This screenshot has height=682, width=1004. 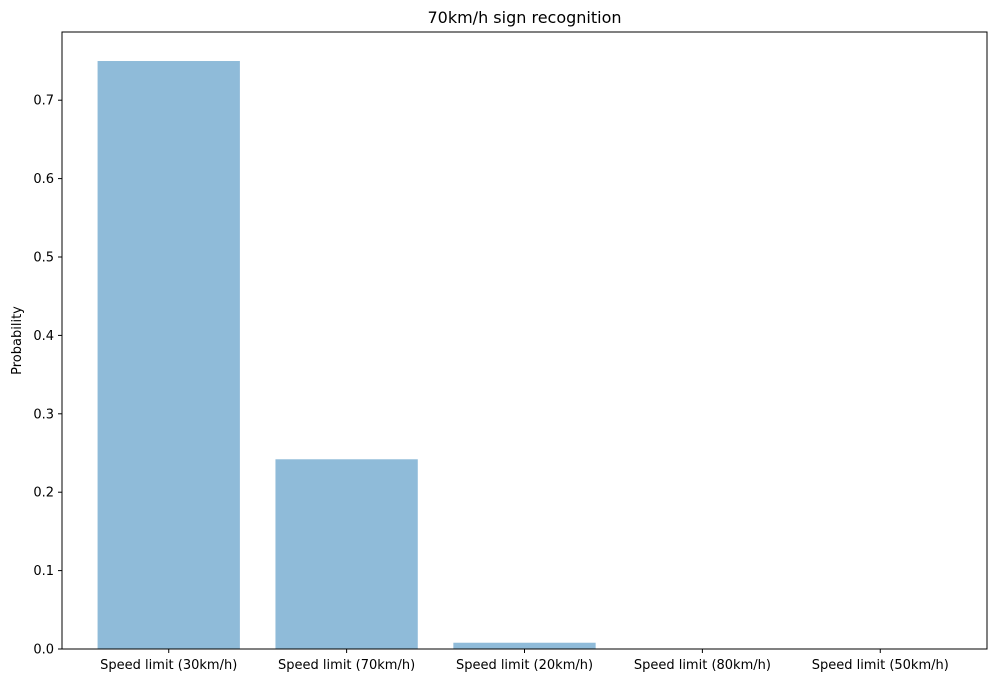 I want to click on y-tick-label: 0.4, so click(x=43, y=336).